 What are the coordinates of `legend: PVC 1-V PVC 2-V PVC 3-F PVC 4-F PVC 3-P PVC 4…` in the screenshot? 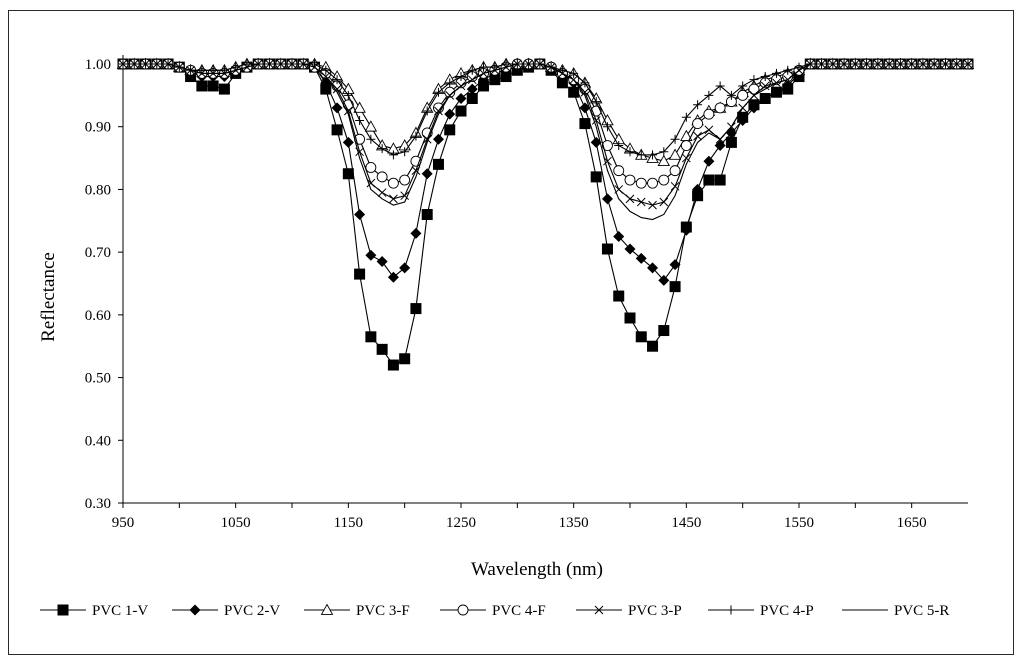 It's located at (494, 611).